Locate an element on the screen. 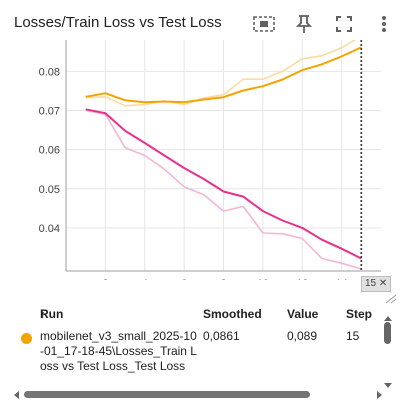 This screenshot has width=409, height=417. fit-domain-button is located at coordinates (264, 24).